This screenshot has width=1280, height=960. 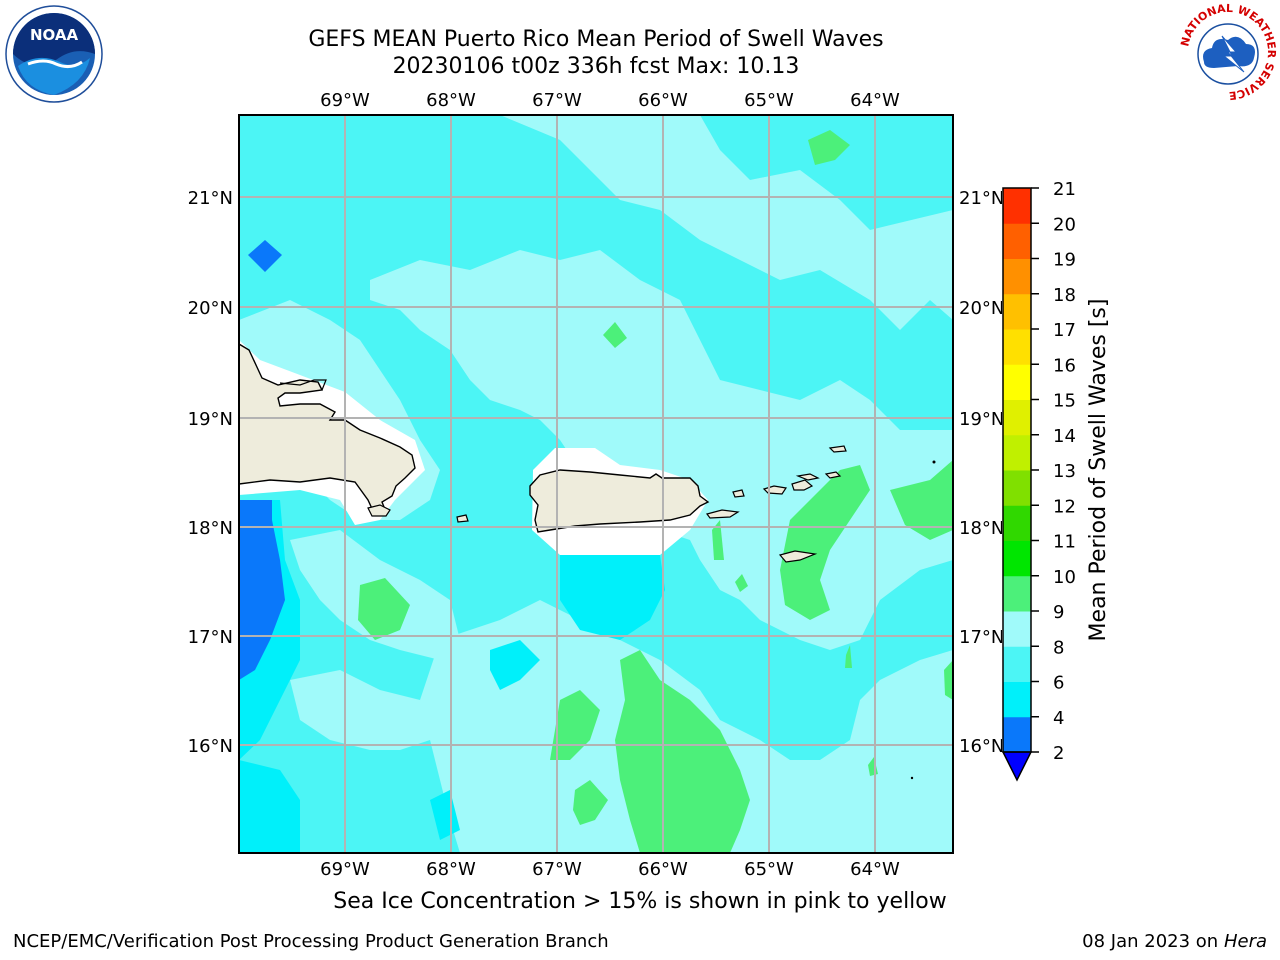 I want to click on nws-logo: NATIONAL WEATHER SERVICE, so click(x=1228, y=52).